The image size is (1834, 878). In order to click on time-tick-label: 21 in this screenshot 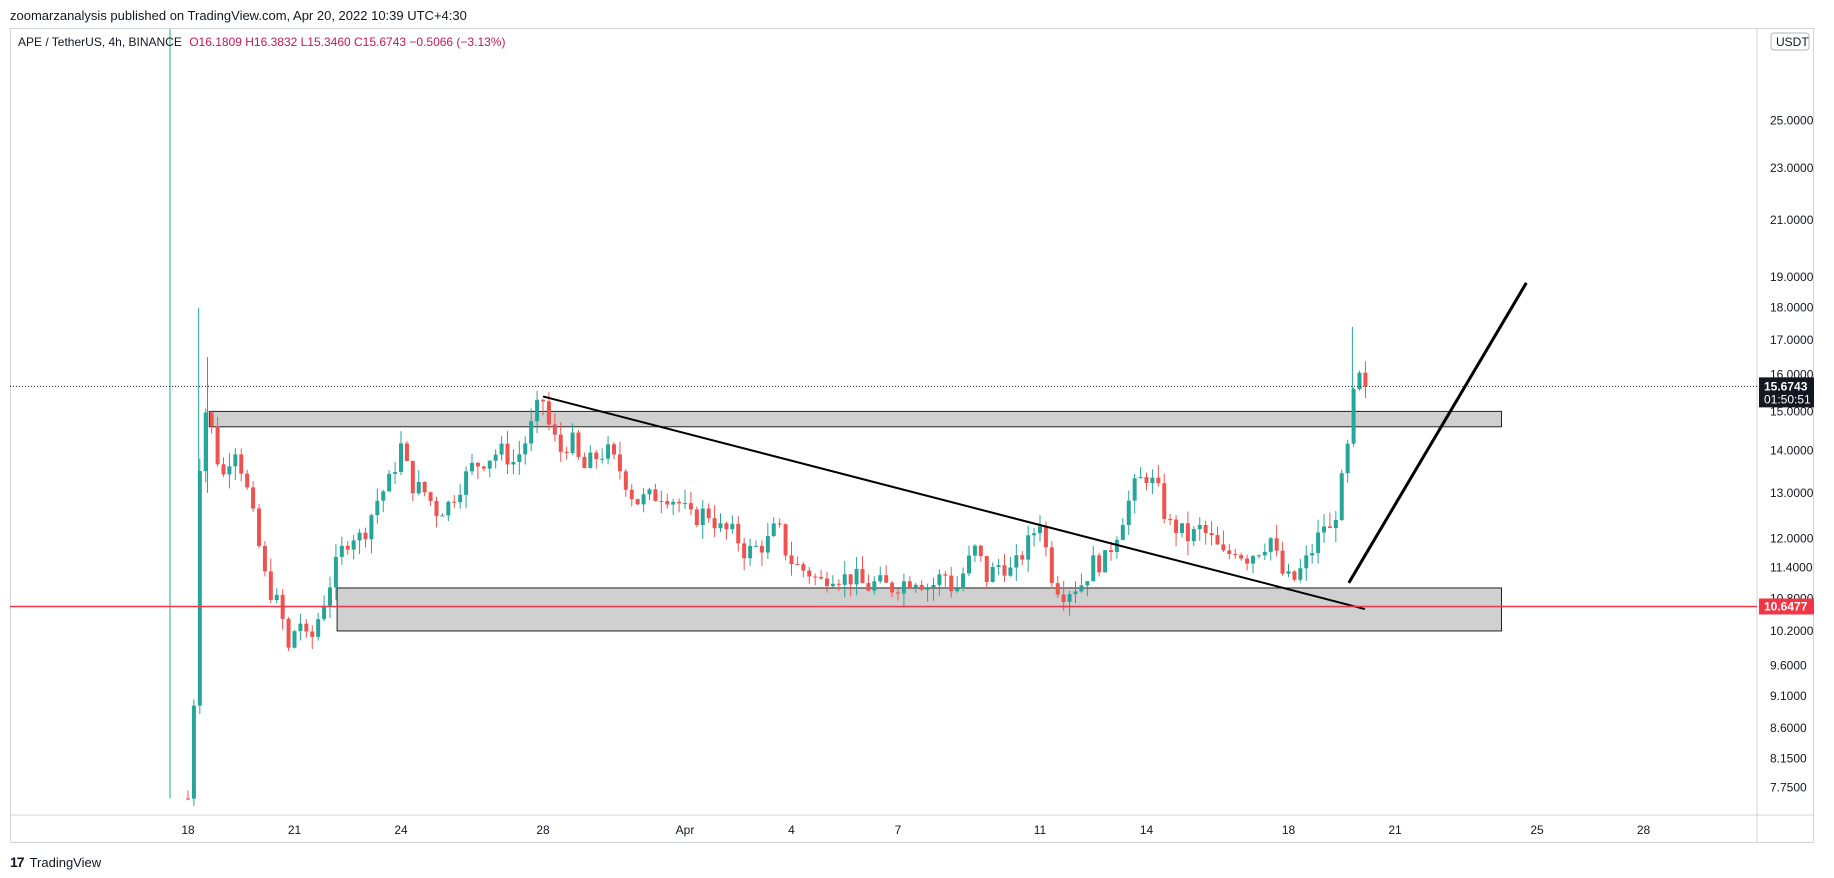, I will do `click(1395, 830)`.